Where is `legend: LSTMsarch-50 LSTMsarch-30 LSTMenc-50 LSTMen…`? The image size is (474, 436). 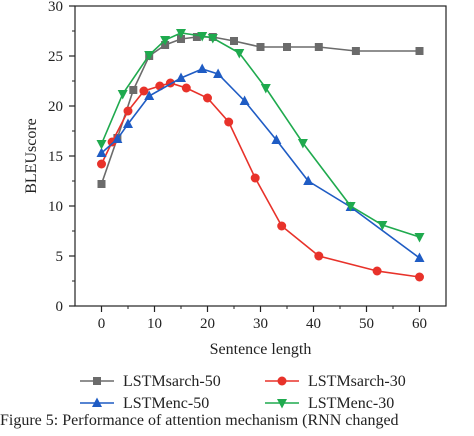 legend: LSTMsarch-50 LSTMsarch-30 LSTMenc-50 LSTMen… is located at coordinates (243, 392).